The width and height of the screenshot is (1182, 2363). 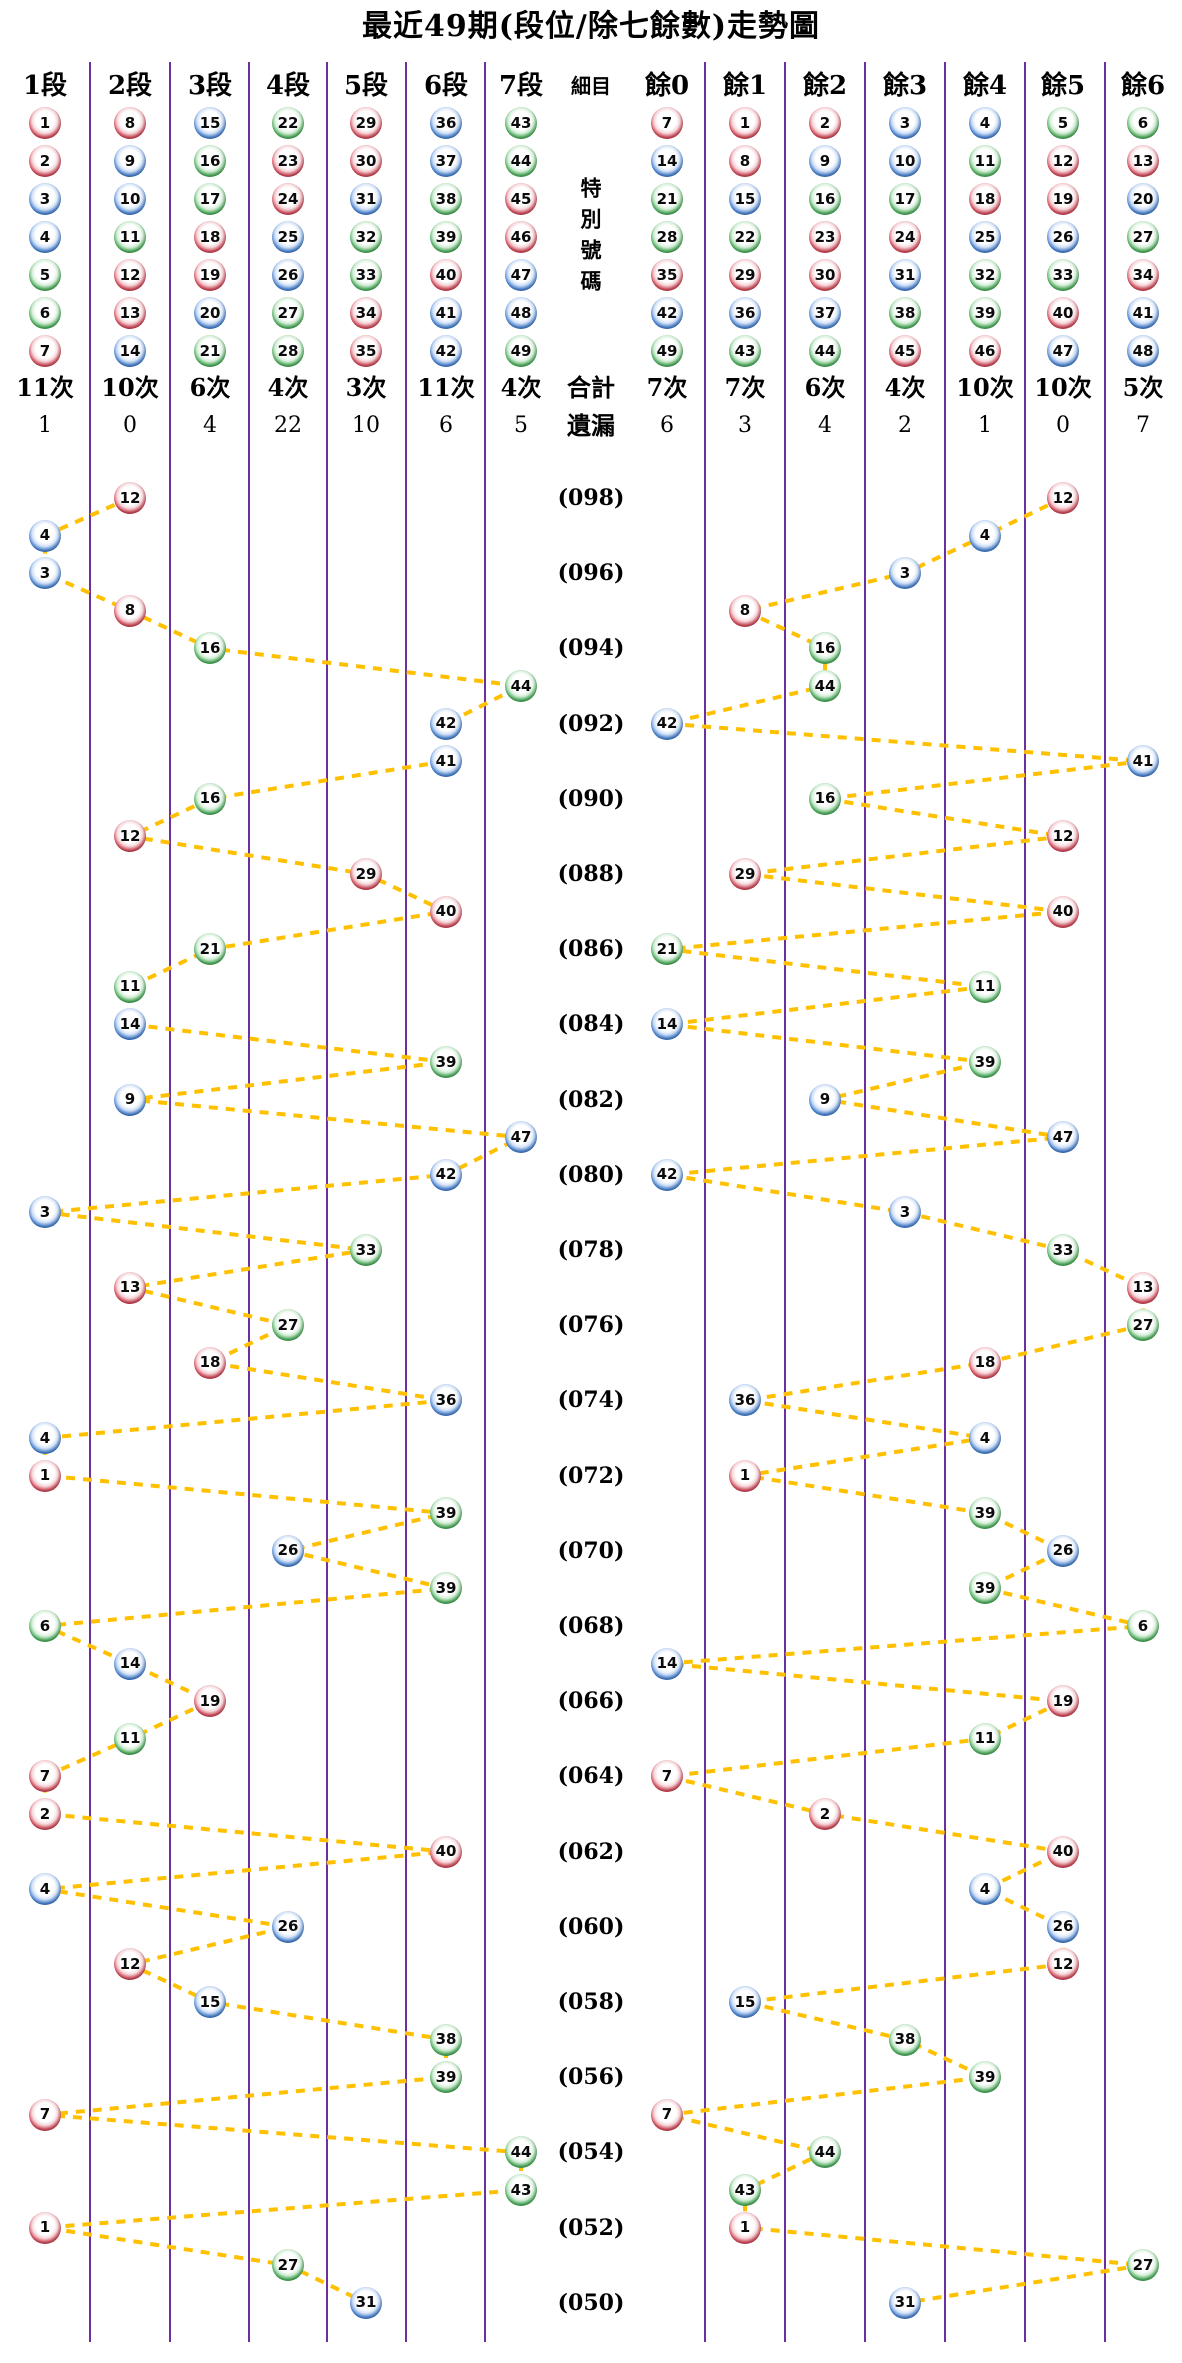 I want to click on chart-ball-remainder: 14, so click(x=667, y=1024).